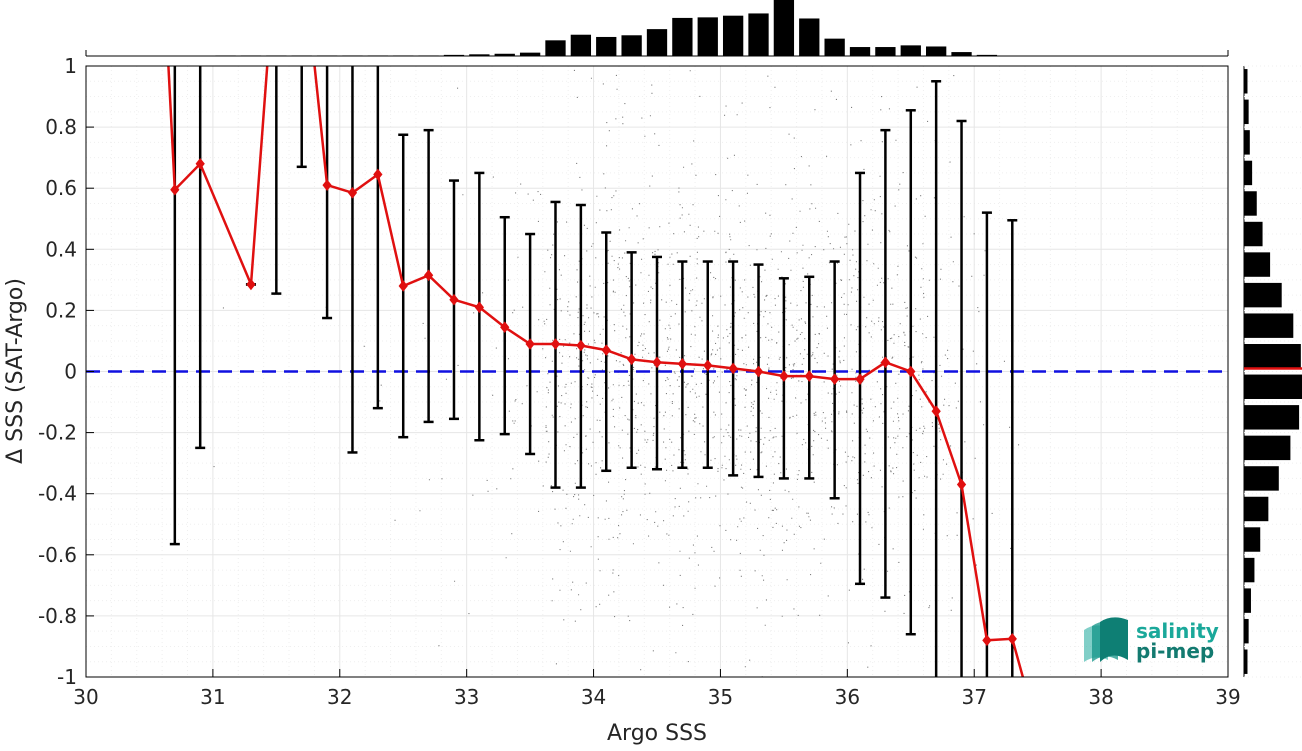  I want to click on logo-line-1: salinity, so click(1177, 631).